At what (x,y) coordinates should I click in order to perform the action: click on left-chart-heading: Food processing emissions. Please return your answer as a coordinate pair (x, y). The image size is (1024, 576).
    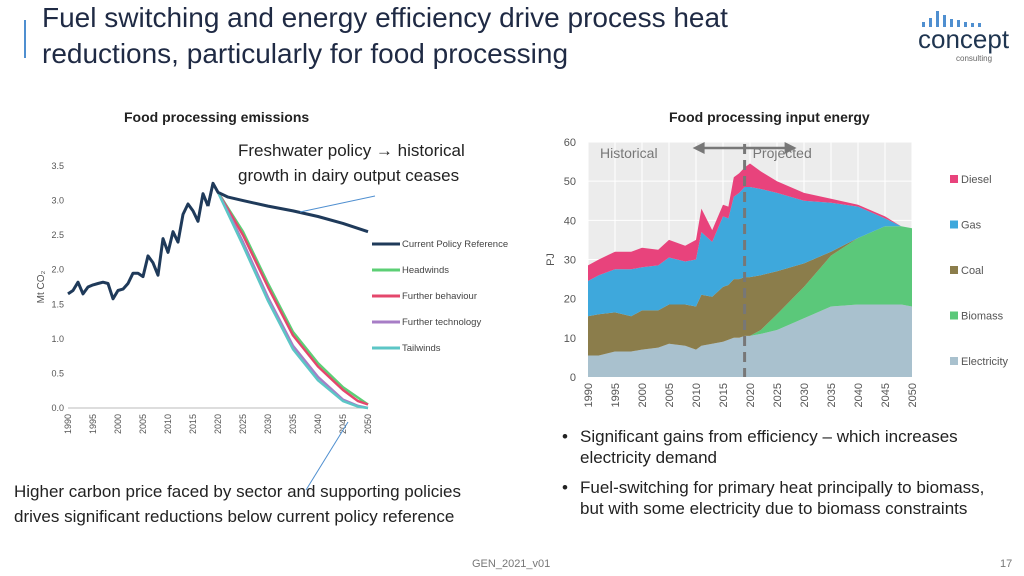
    Looking at the image, I should click on (217, 117).